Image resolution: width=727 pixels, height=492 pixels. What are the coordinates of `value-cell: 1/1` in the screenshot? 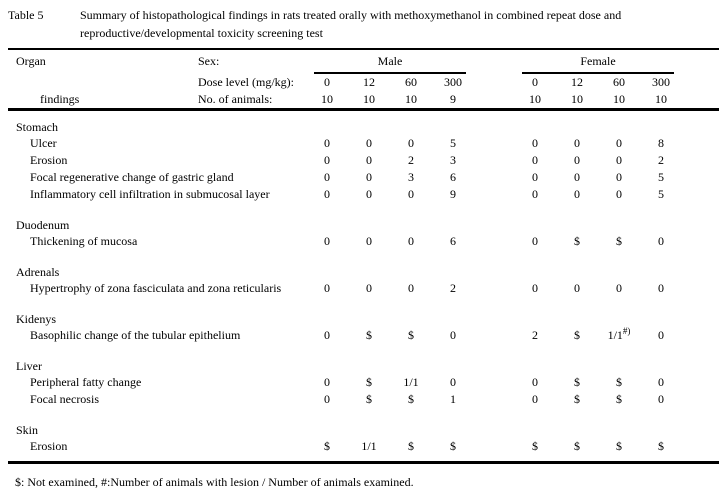 It's located at (369, 446).